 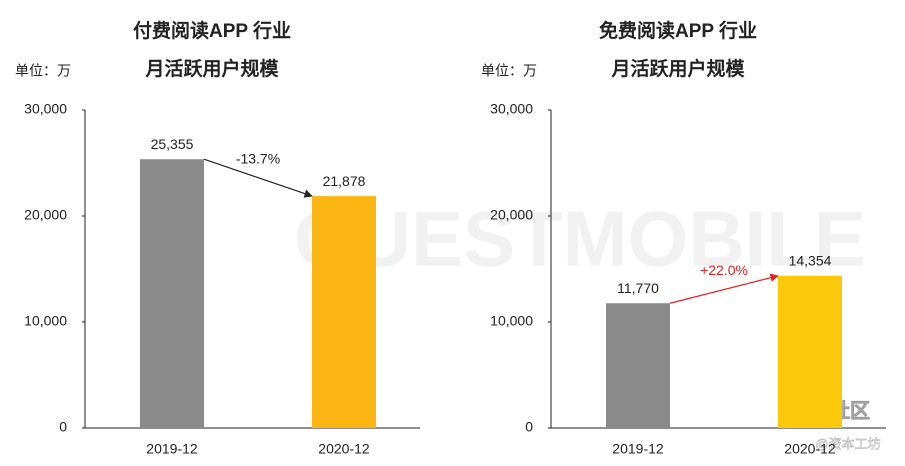 I want to click on watermark-source: @资本工坊, so click(x=847, y=443).